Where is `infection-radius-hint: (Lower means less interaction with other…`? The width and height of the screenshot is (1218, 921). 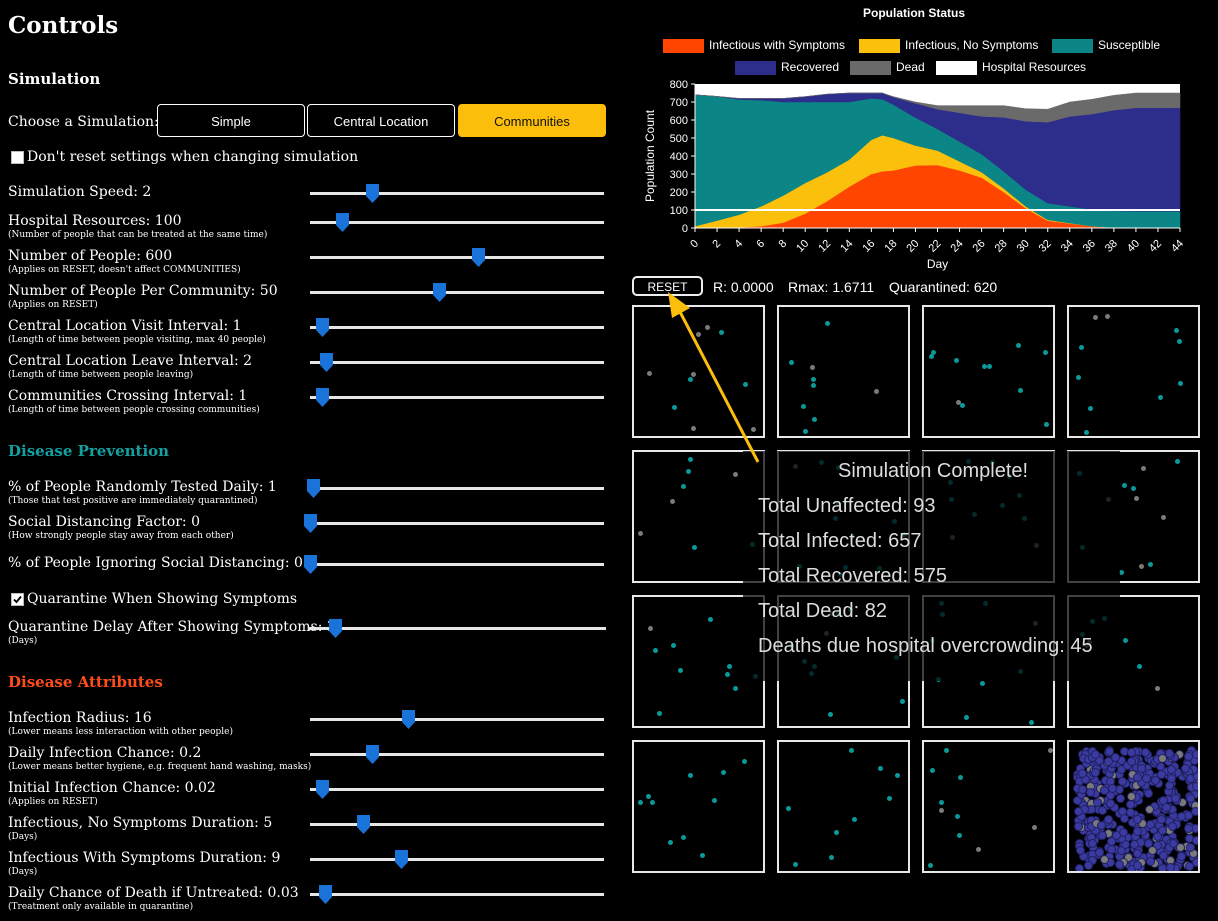
infection-radius-hint: (Lower means less interaction with other… is located at coordinates (120, 732).